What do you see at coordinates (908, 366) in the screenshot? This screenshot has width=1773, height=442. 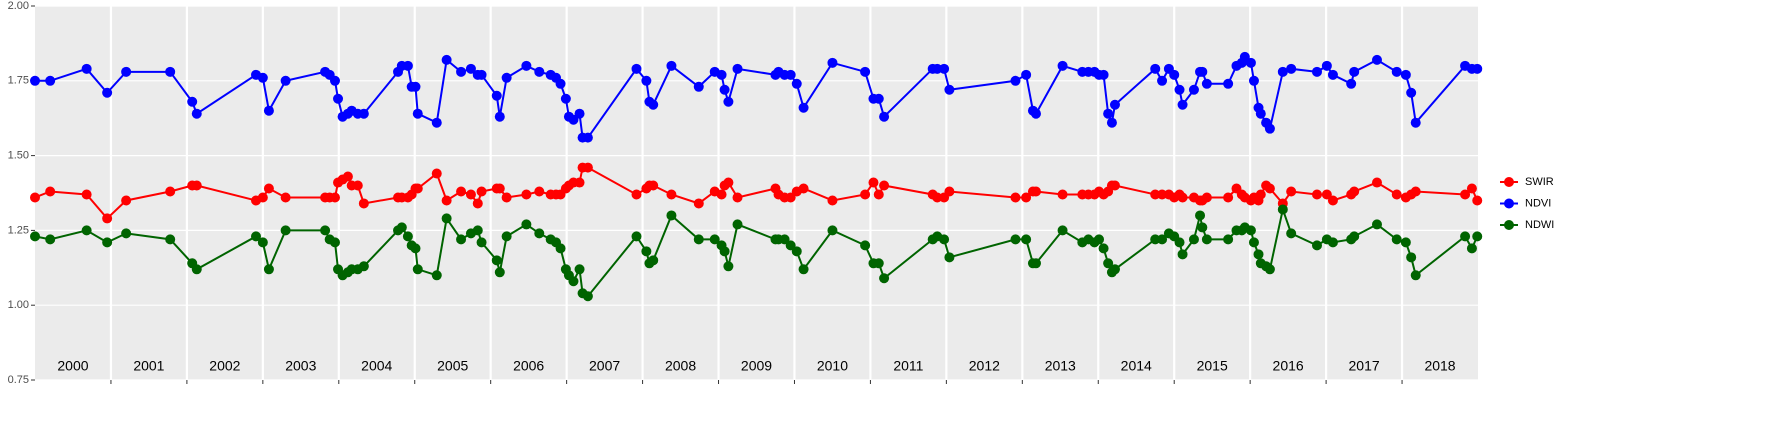 I see `year-label: 2011` at bounding box center [908, 366].